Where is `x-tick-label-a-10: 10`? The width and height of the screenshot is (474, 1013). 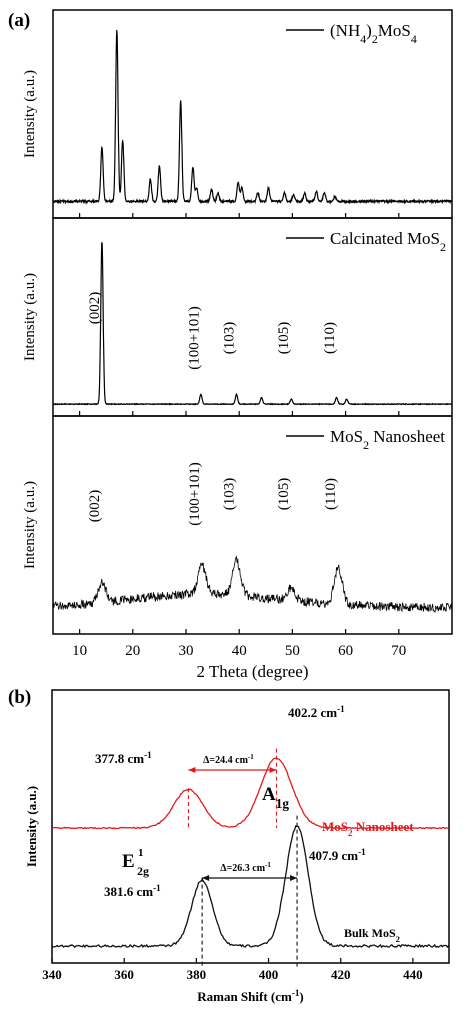 x-tick-label-a-10: 10 is located at coordinates (79, 651).